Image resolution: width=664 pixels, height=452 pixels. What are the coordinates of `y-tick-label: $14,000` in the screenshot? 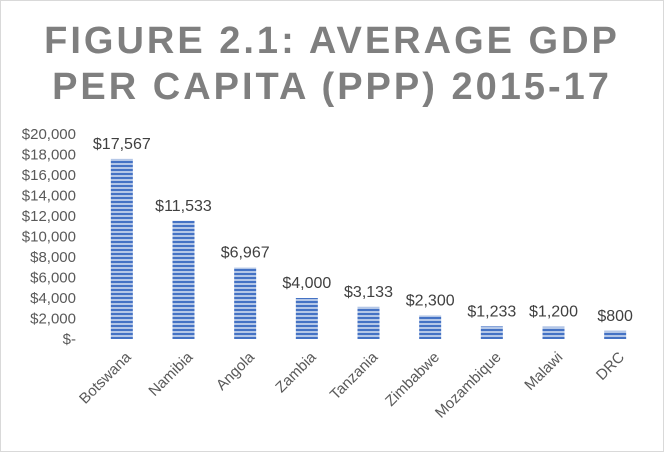 It's located at (49, 196).